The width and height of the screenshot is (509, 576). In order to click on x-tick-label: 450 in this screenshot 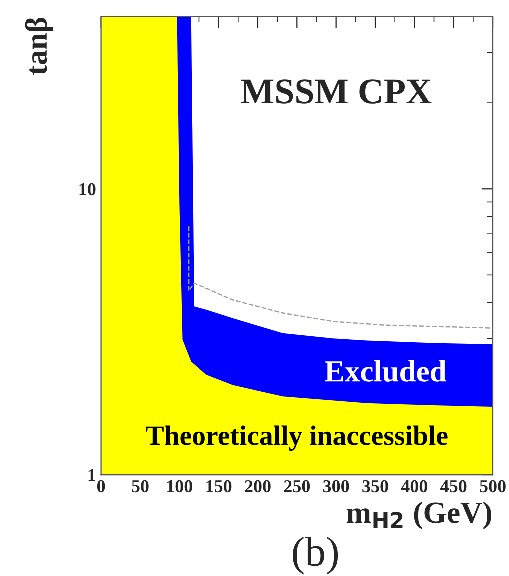, I will do `click(453, 486)`.